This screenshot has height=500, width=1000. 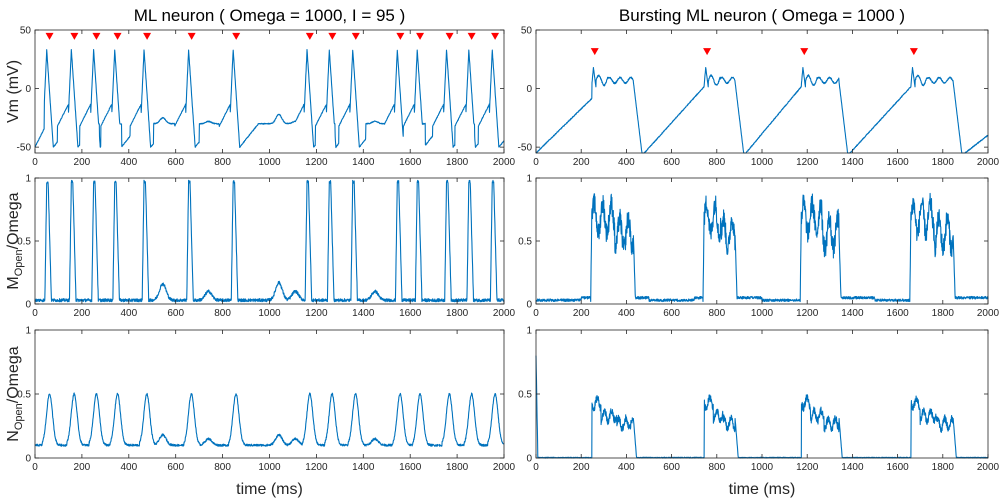 I want to click on axes-frame-left-m, so click(x=269, y=241).